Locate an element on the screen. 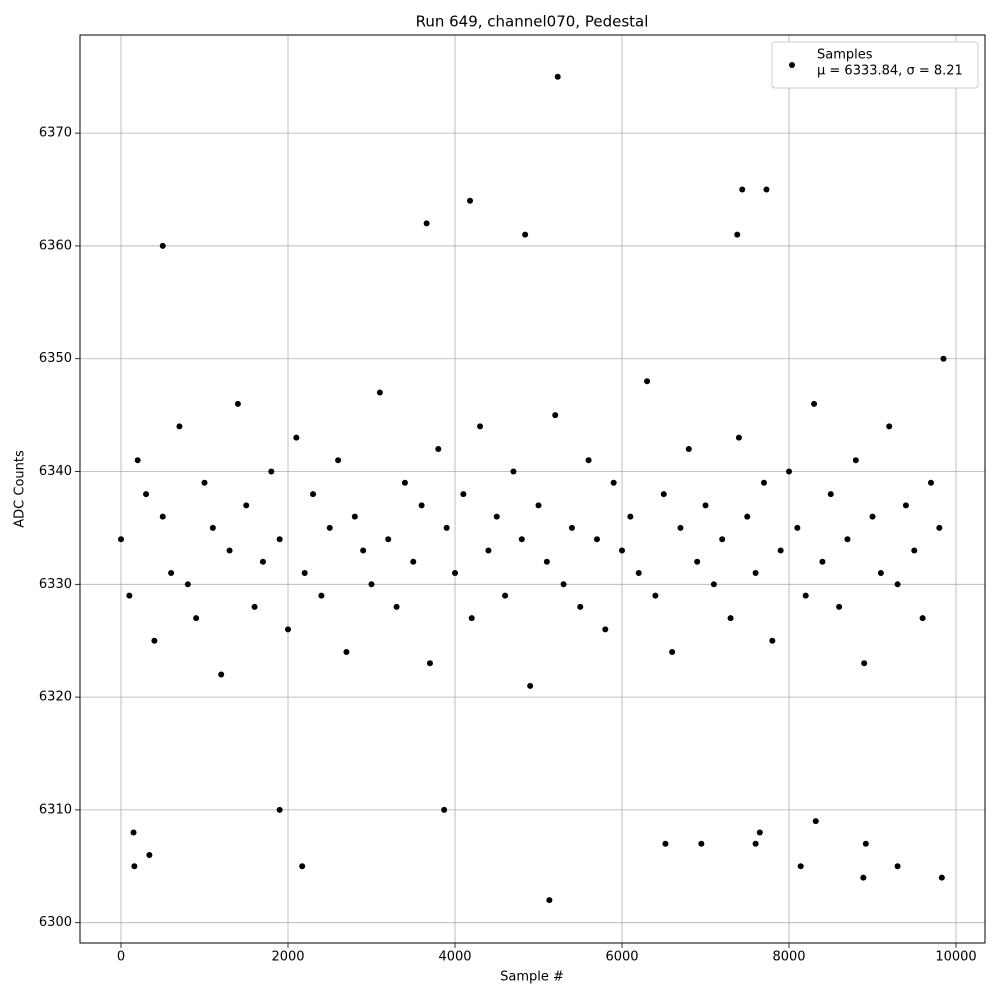 This screenshot has width=1000, height=1000. y-tick-label: 6350 is located at coordinates (55, 358).